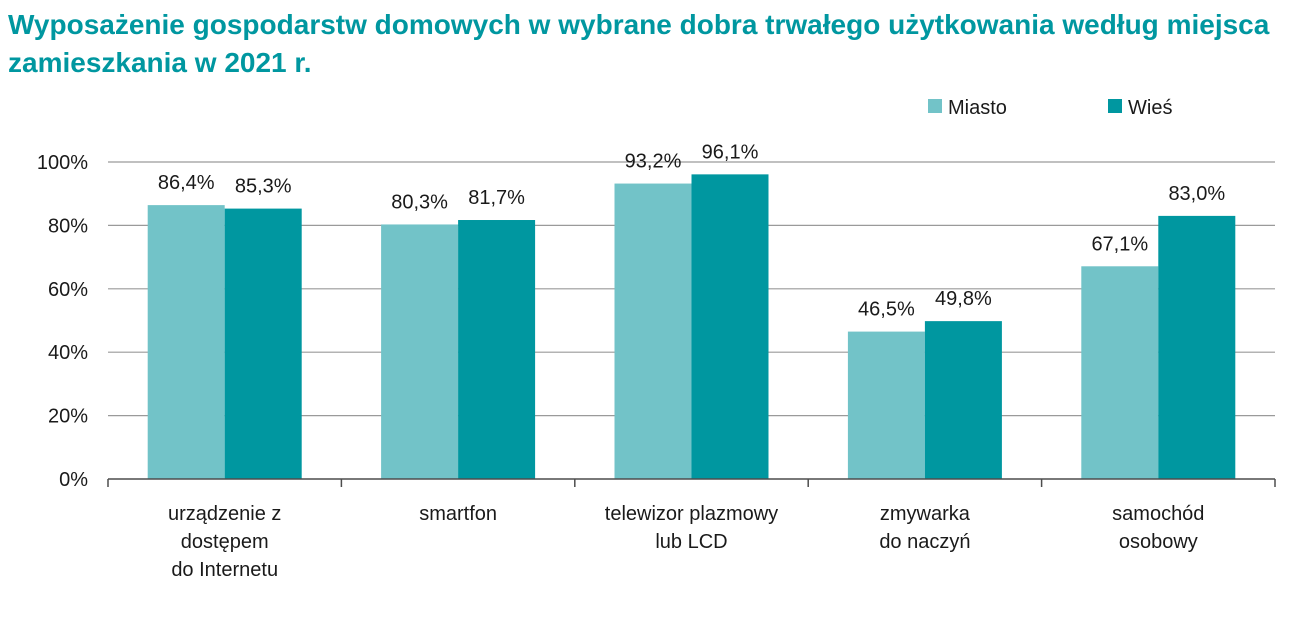 The width and height of the screenshot is (1296, 624). What do you see at coordinates (977, 108) in the screenshot?
I see `legend-label-miasto: Miasto` at bounding box center [977, 108].